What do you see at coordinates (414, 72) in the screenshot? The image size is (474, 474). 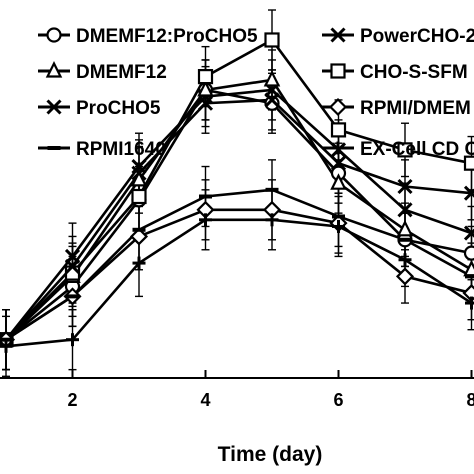 I see `legend-label: CHO-S-SFM` at bounding box center [414, 72].